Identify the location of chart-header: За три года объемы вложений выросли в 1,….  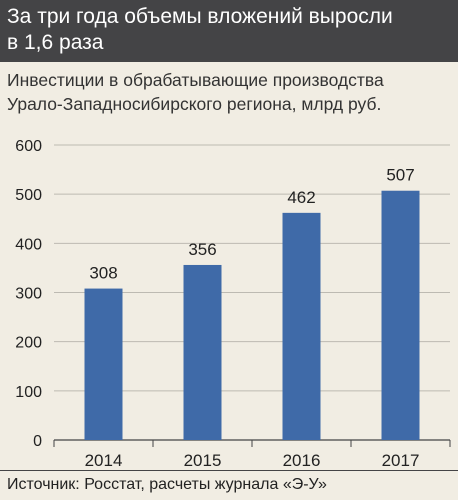
(229, 31).